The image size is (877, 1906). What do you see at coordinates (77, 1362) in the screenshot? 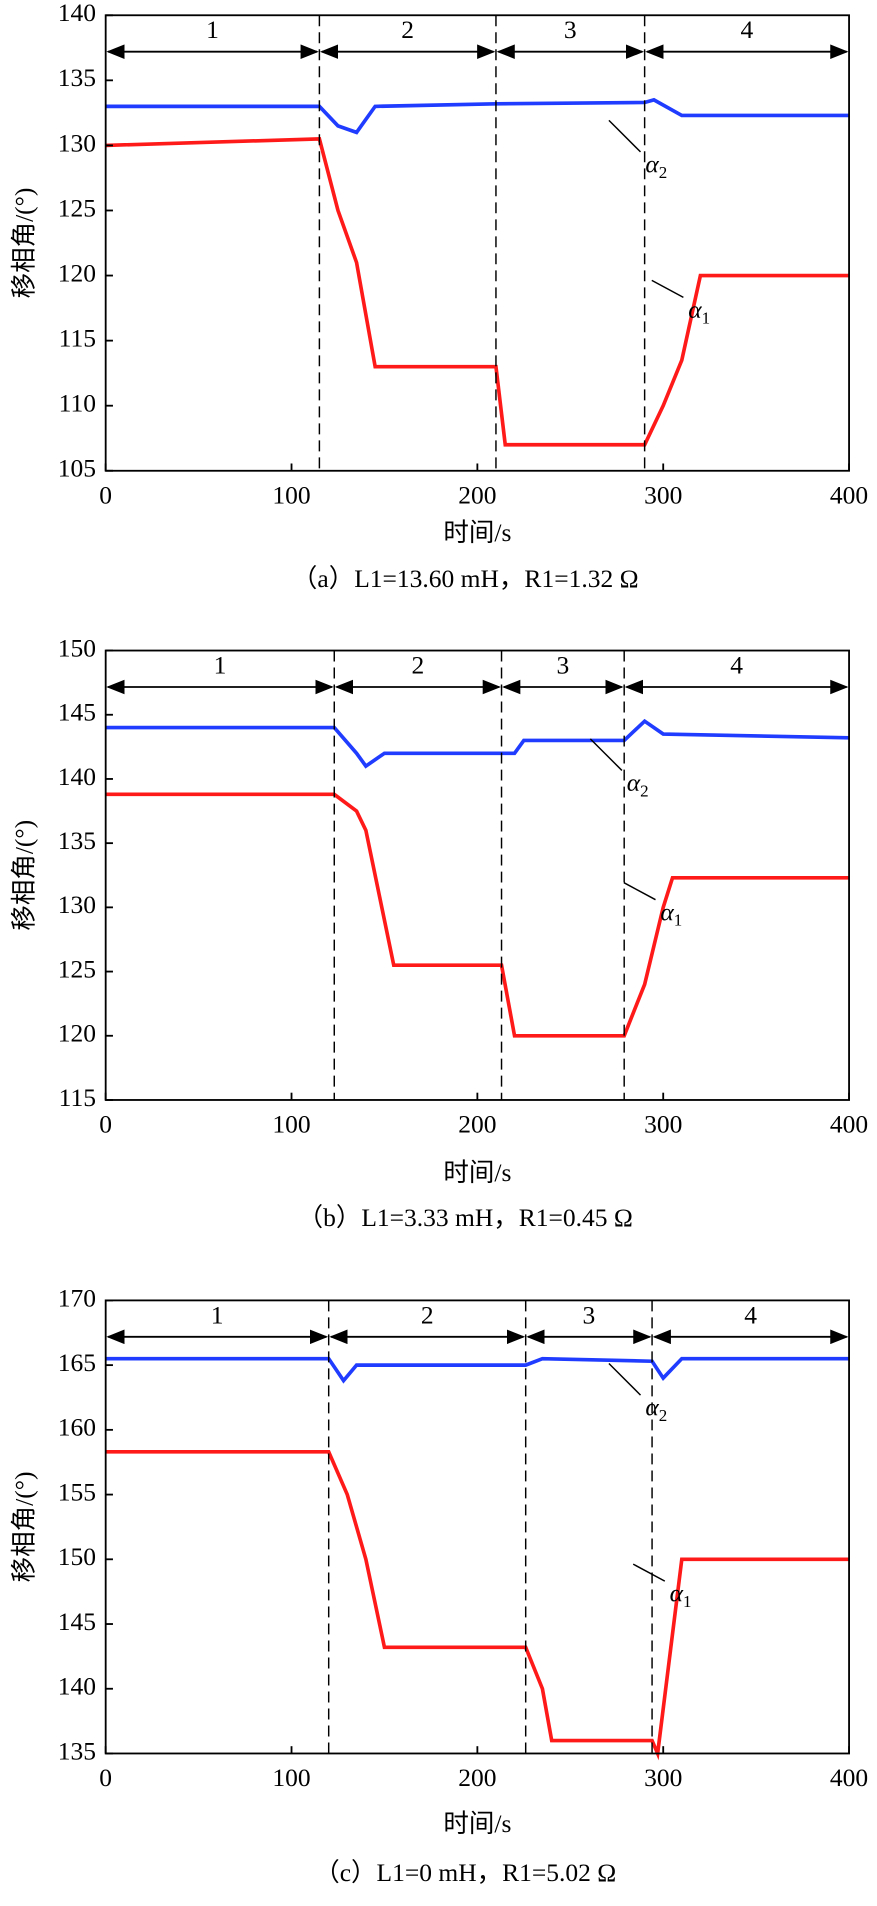
I see `y-tick-label: 165` at bounding box center [77, 1362].